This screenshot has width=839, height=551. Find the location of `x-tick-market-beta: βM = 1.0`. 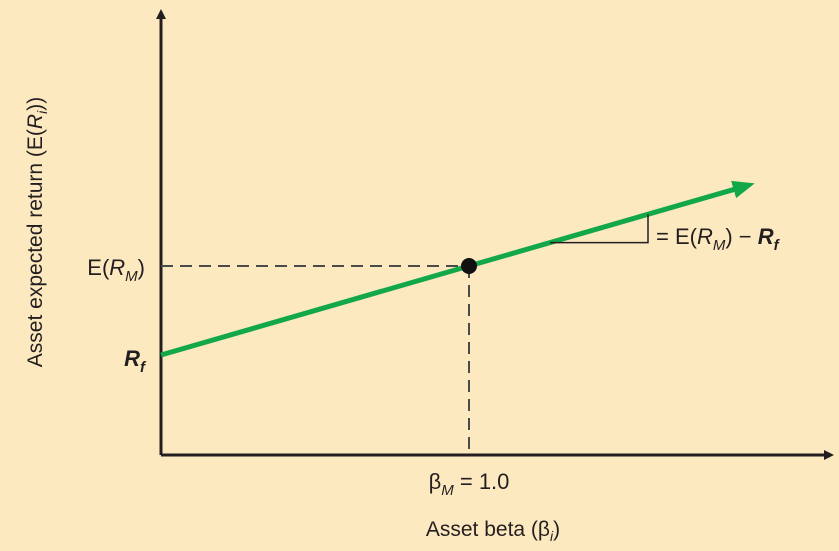

x-tick-market-beta: βM = 1.0 is located at coordinates (469, 484).